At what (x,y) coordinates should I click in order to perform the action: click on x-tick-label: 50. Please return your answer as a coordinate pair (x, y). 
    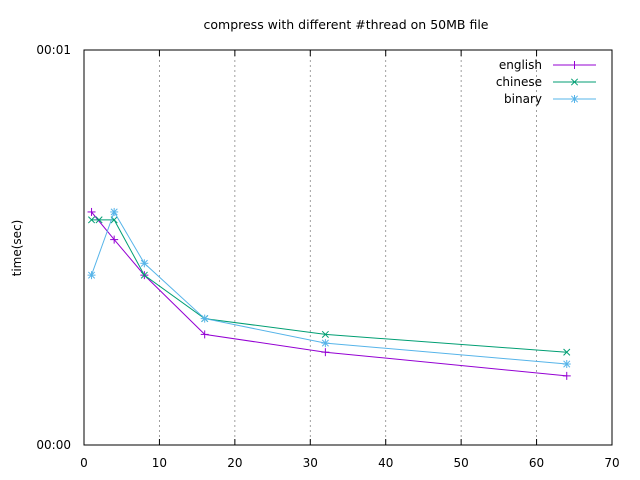
    Looking at the image, I should click on (461, 463).